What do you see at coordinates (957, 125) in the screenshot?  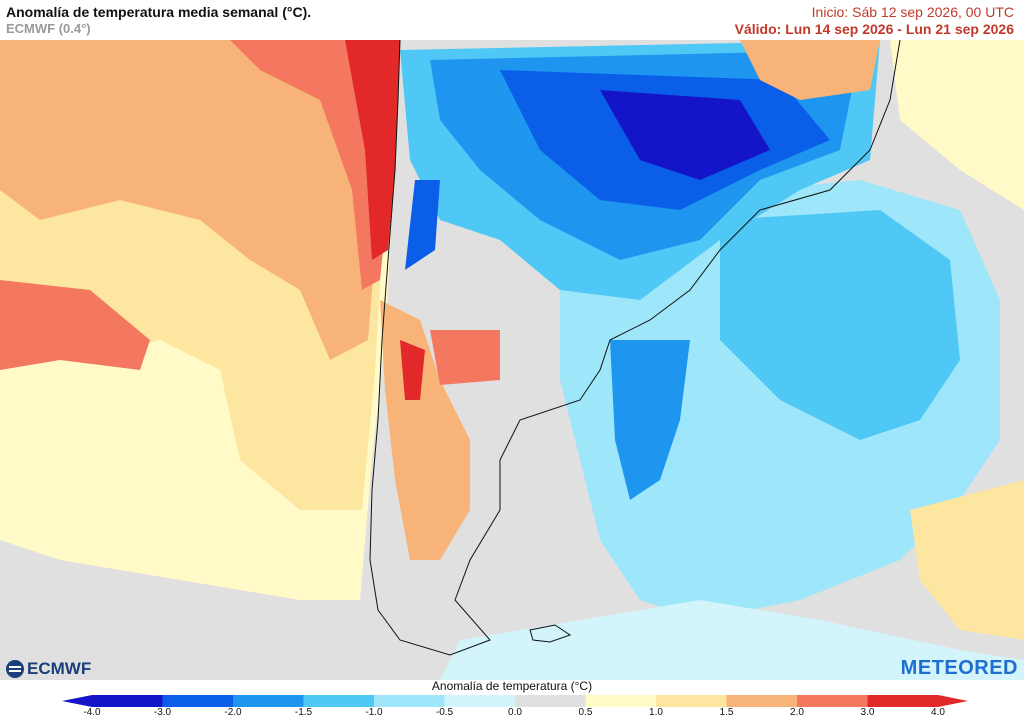 I see `atlantic-ne-warm` at bounding box center [957, 125].